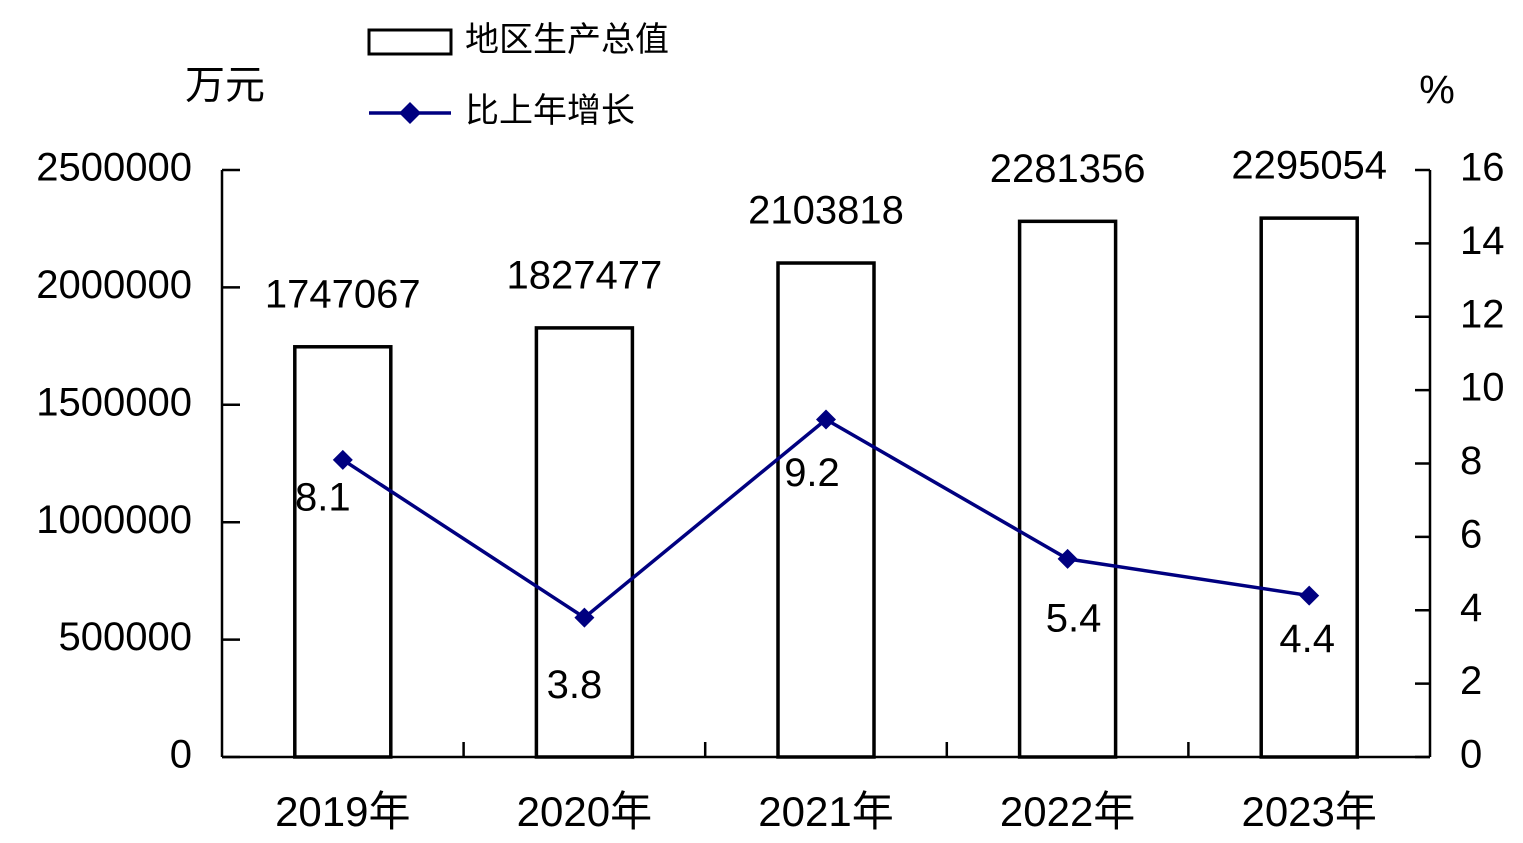 This screenshot has height=843, width=1523. What do you see at coordinates (1471, 681) in the screenshot?
I see `y2-tick-label: 2` at bounding box center [1471, 681].